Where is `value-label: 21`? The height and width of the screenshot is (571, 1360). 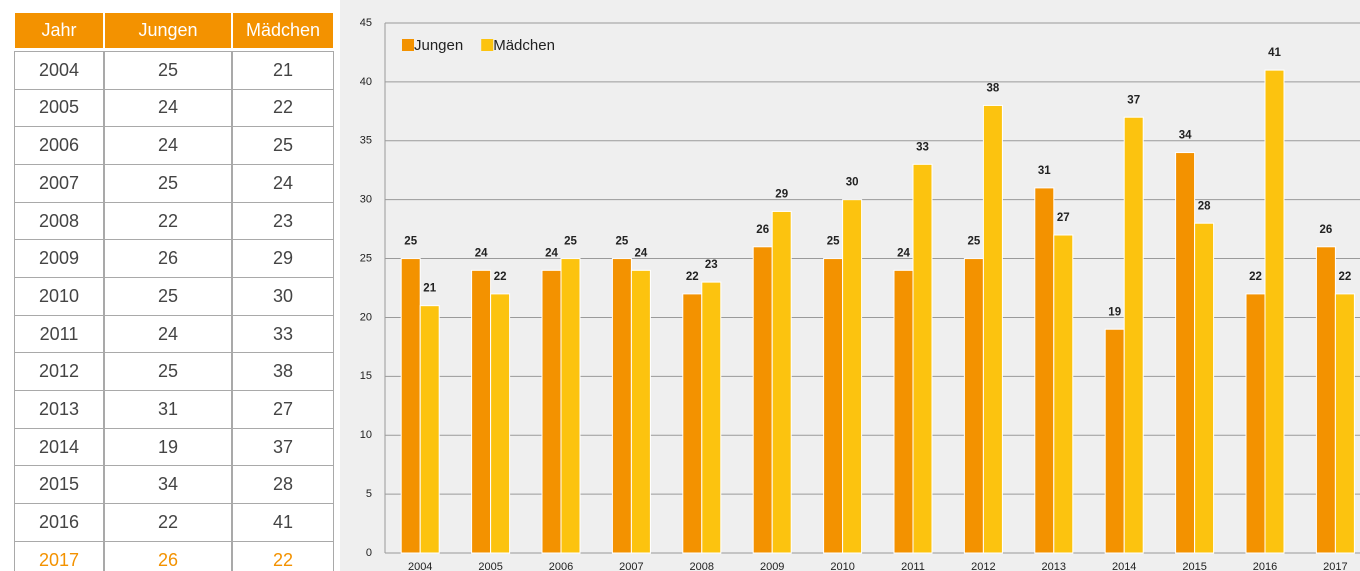 value-label: 21 is located at coordinates (429, 289).